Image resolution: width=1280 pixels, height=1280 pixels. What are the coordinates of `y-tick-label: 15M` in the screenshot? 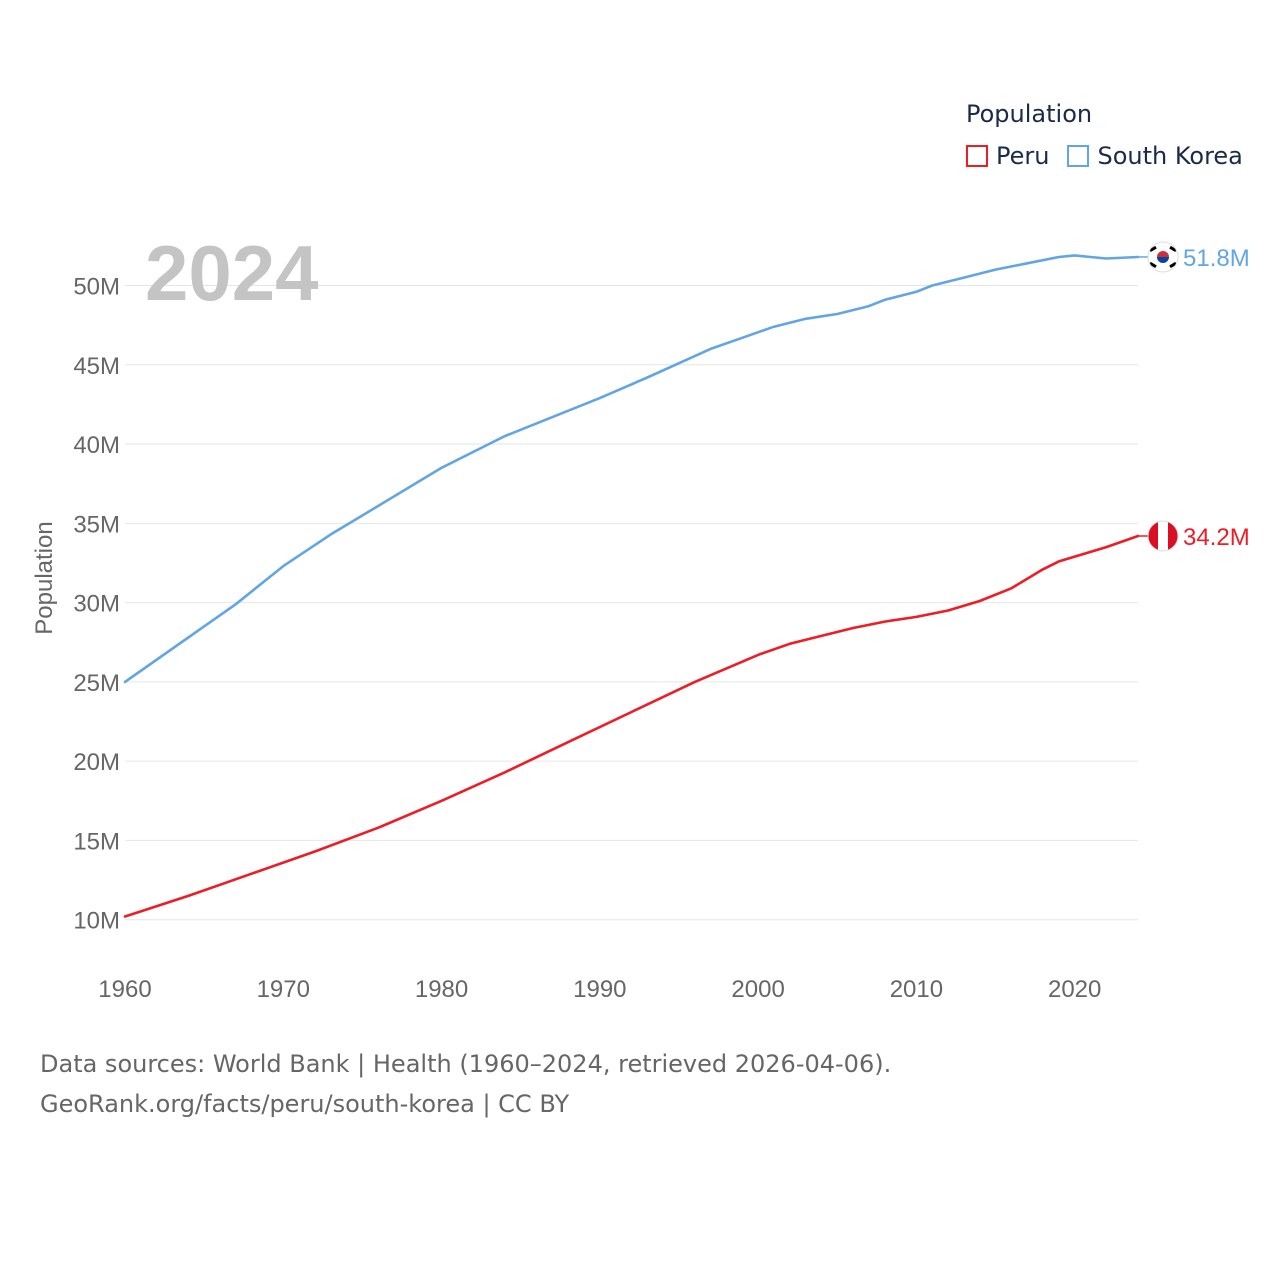 It's located at (96, 841).